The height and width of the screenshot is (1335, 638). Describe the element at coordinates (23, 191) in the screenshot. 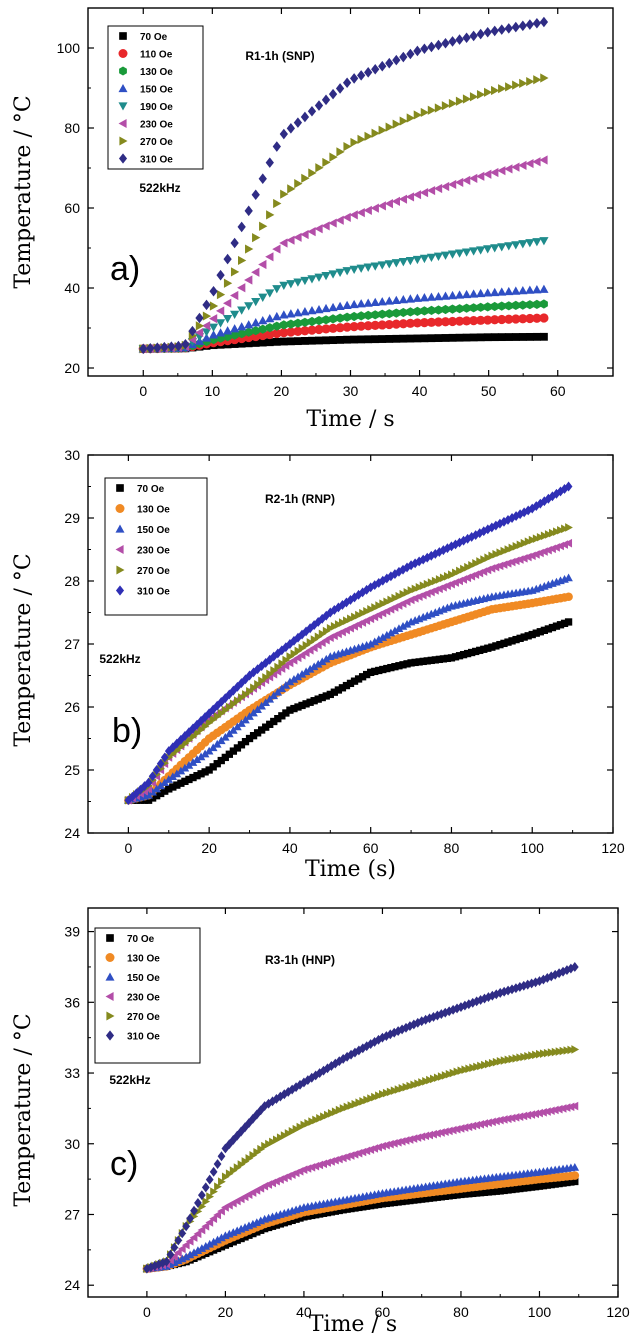

I see `y-axis-title: Temperature / °C` at that location.